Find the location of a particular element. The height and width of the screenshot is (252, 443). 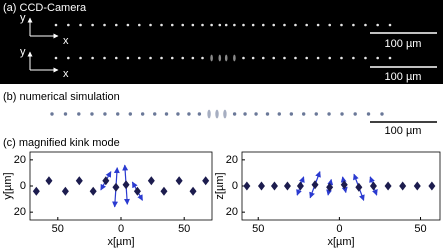

y-axis-label: y[µm] is located at coordinates (8, 185).